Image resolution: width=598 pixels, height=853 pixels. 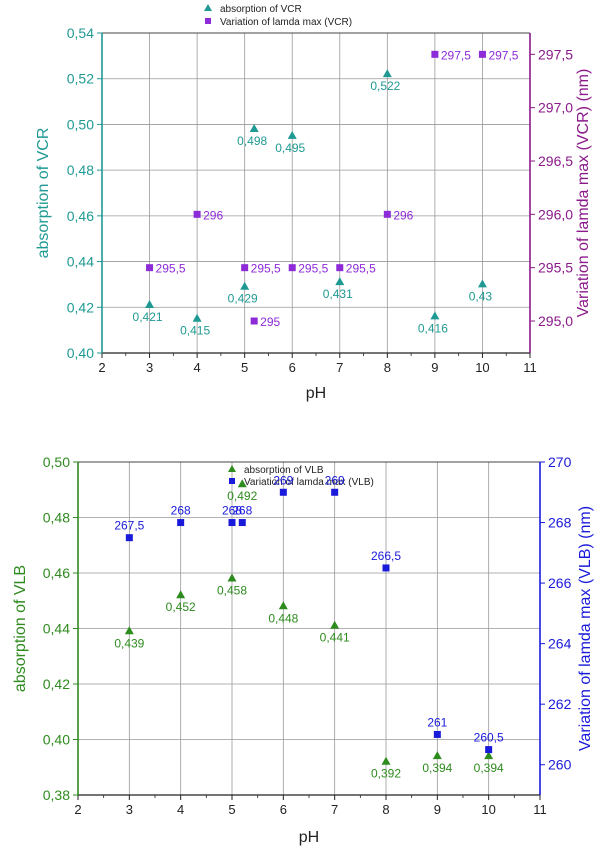 What do you see at coordinates (560, 583) in the screenshot?
I see `right-y-tick-label: 266` at bounding box center [560, 583].